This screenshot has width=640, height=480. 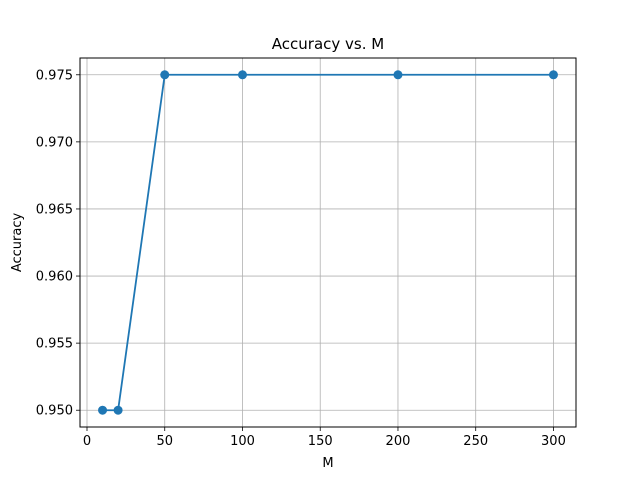 I want to click on y-tick-label: 0.975, so click(x=54, y=75).